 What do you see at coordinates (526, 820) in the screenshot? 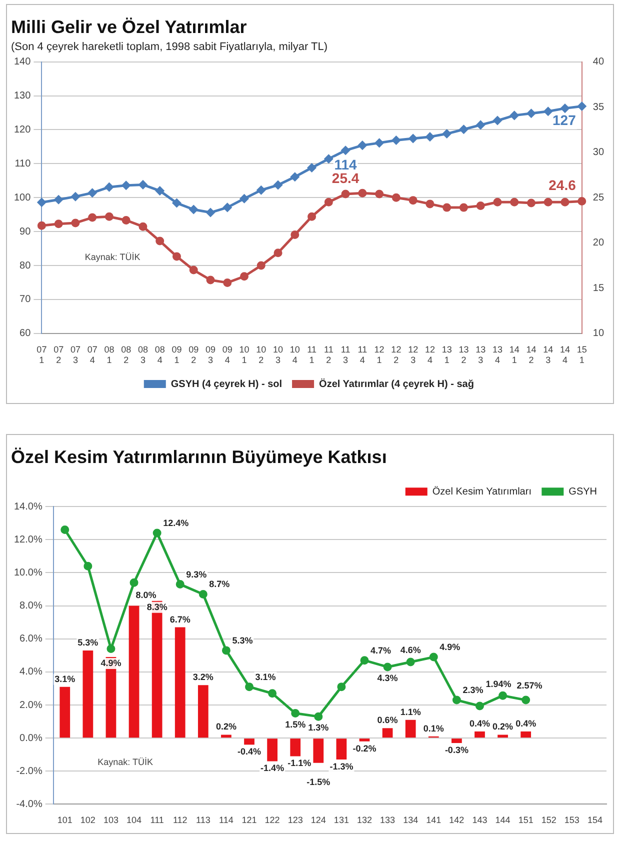
I see `x-tick-label: 151` at bounding box center [526, 820].